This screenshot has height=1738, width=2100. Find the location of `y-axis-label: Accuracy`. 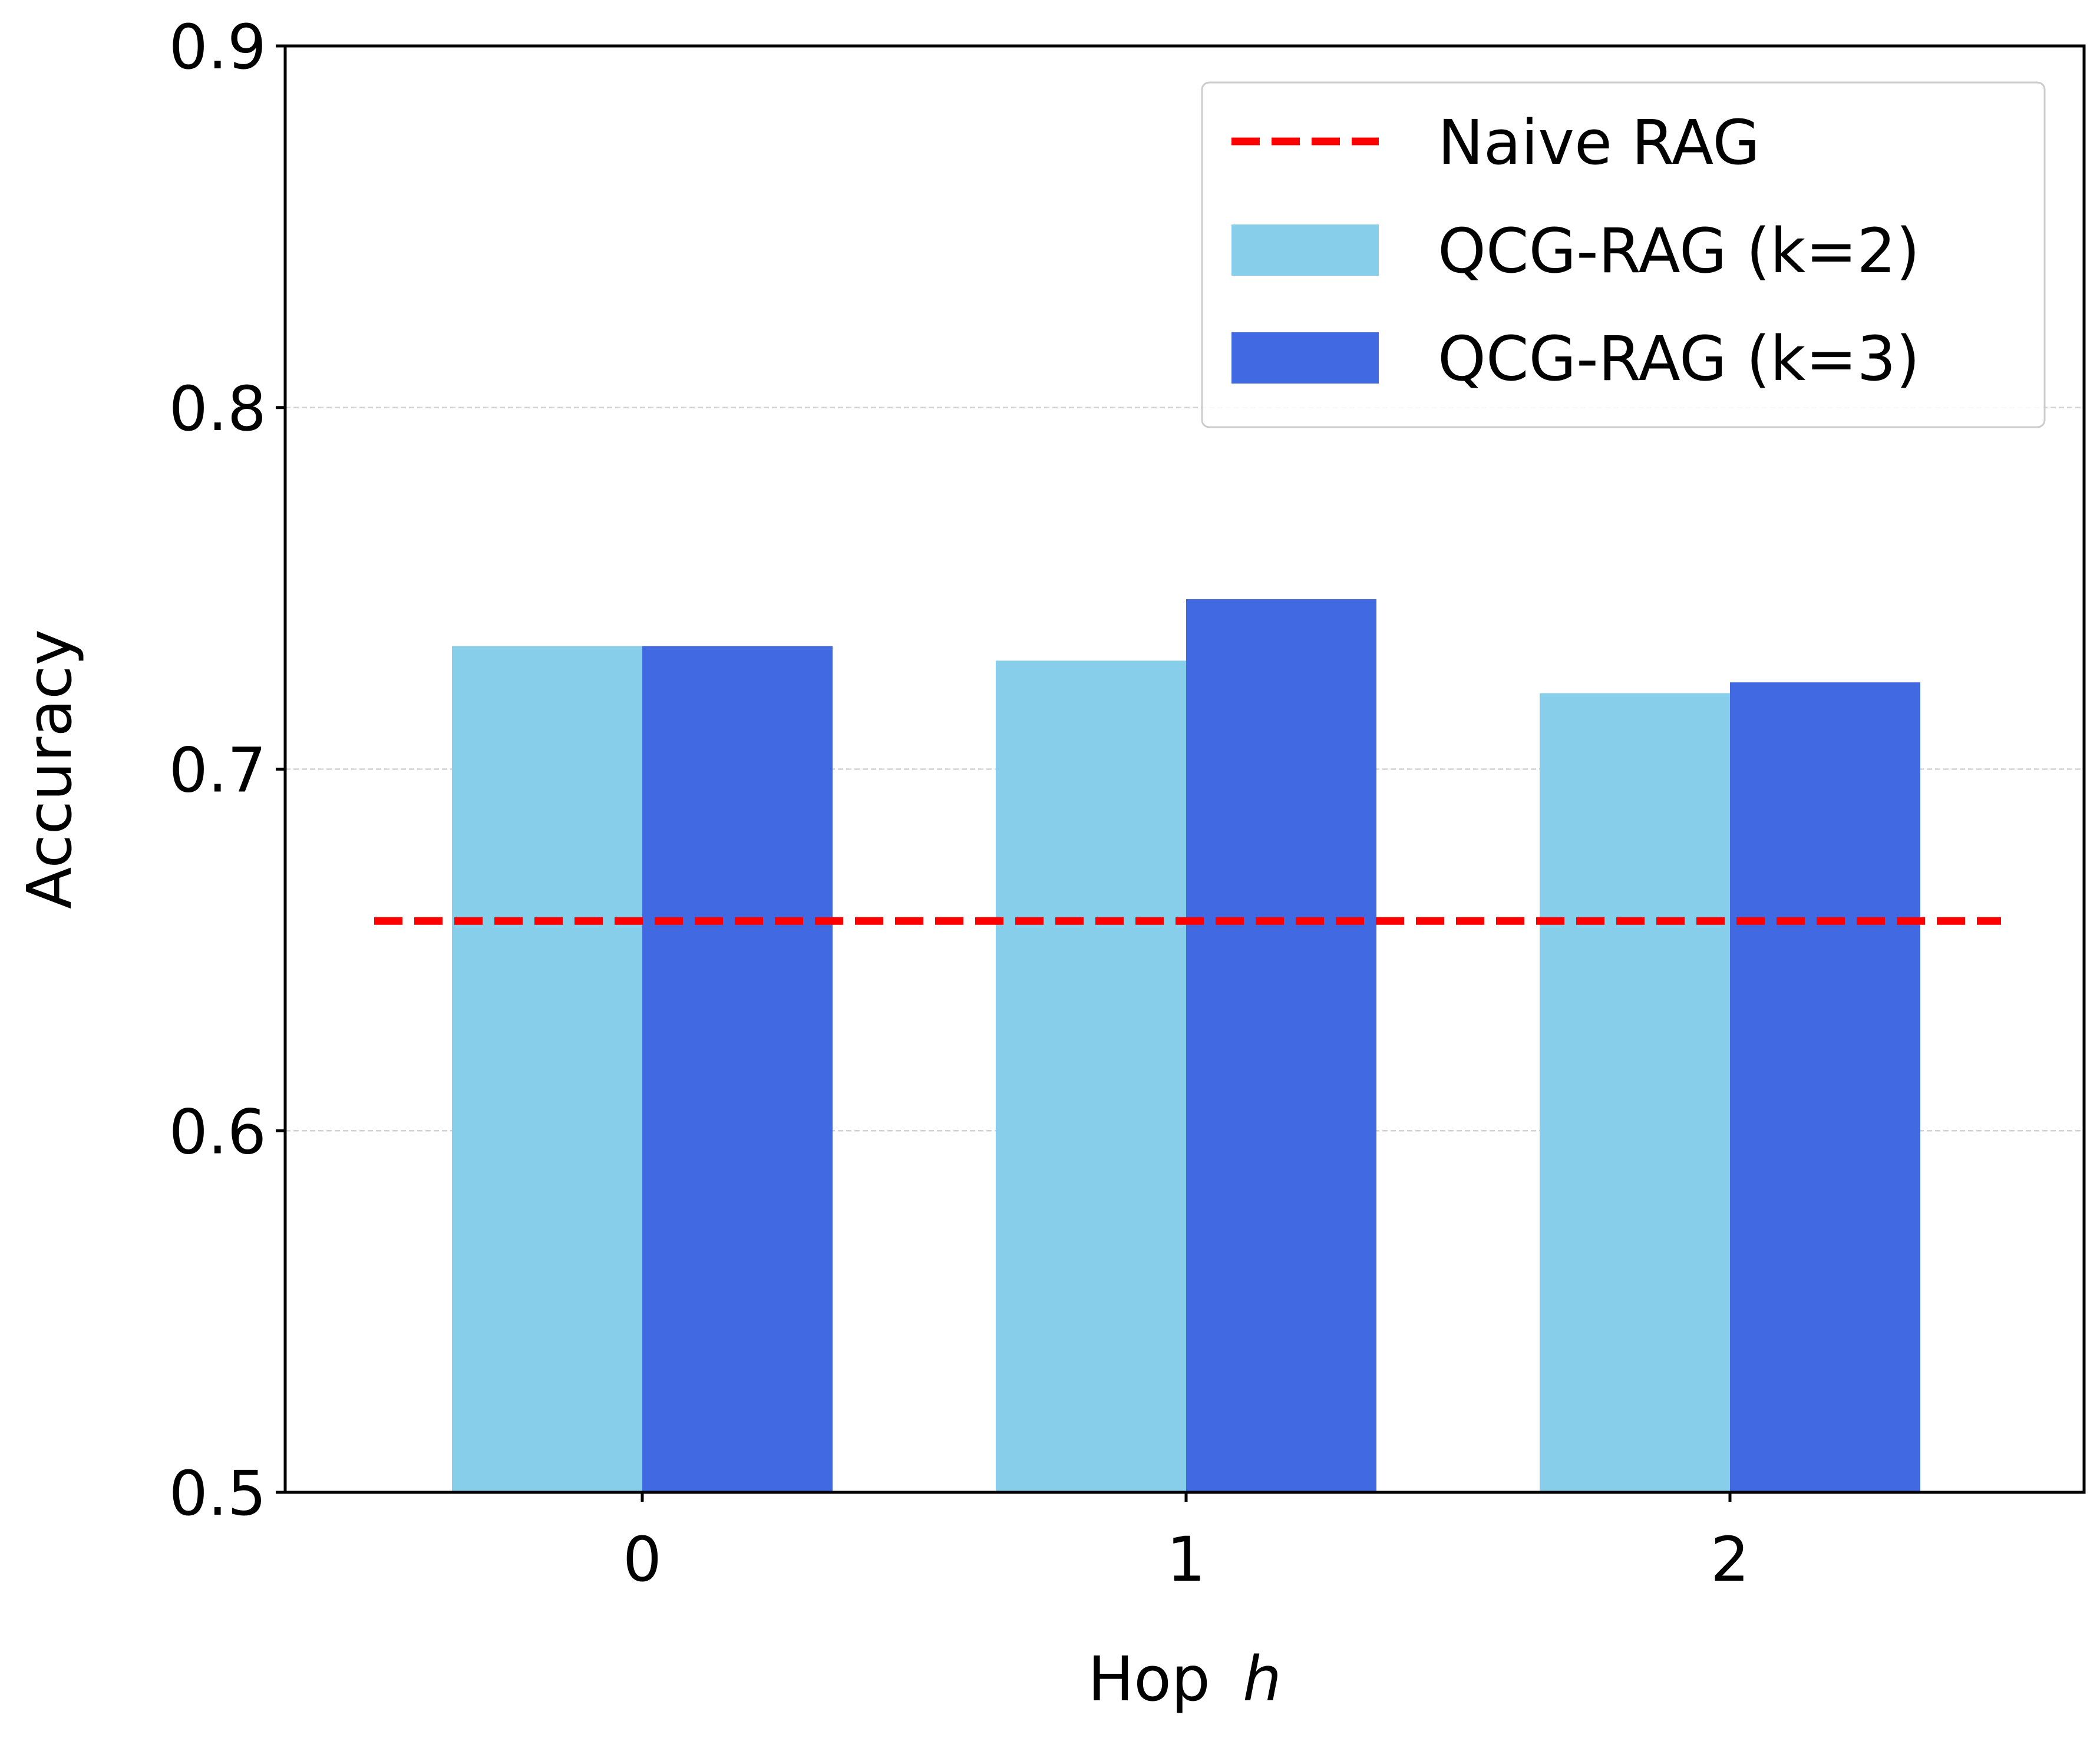

y-axis-label: Accuracy is located at coordinates (49, 769).